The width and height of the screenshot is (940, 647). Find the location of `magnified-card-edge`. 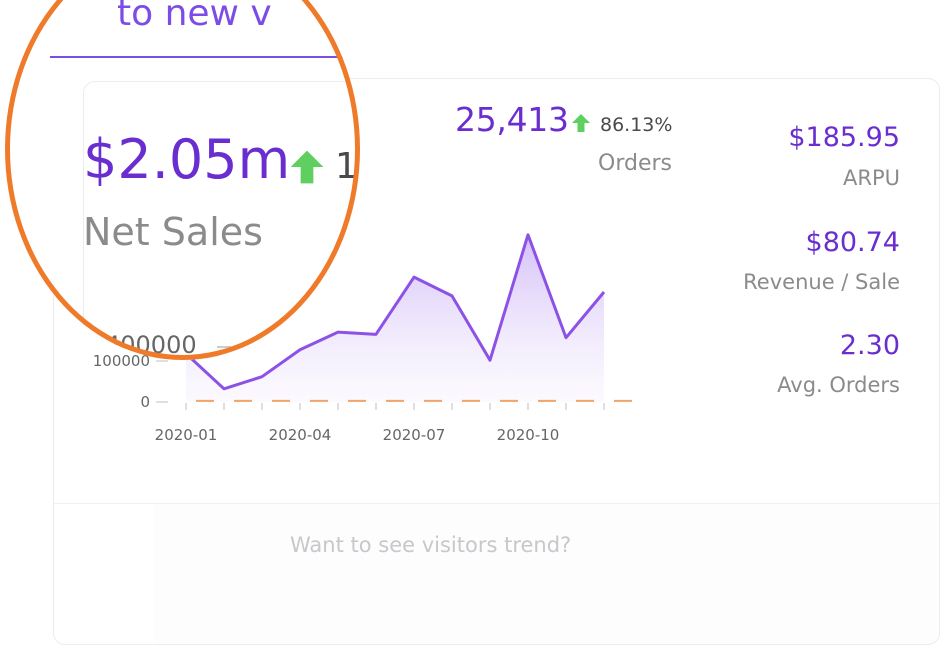

magnified-card-edge is located at coordinates (221, 220).